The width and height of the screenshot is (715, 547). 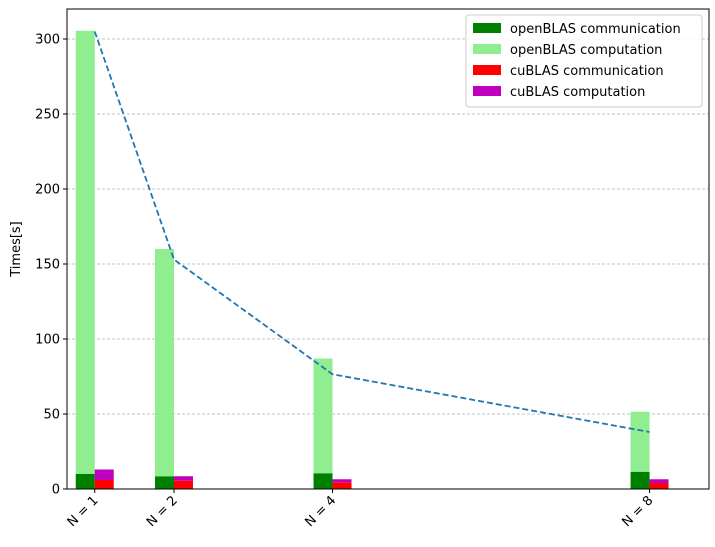 I want to click on y-tick-label: 150, so click(x=47, y=265).